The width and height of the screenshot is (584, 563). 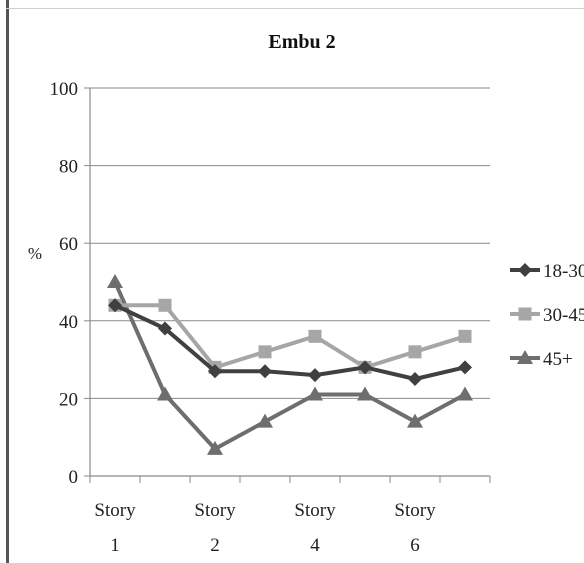 I want to click on chart-title: Embu 2, so click(x=301, y=42).